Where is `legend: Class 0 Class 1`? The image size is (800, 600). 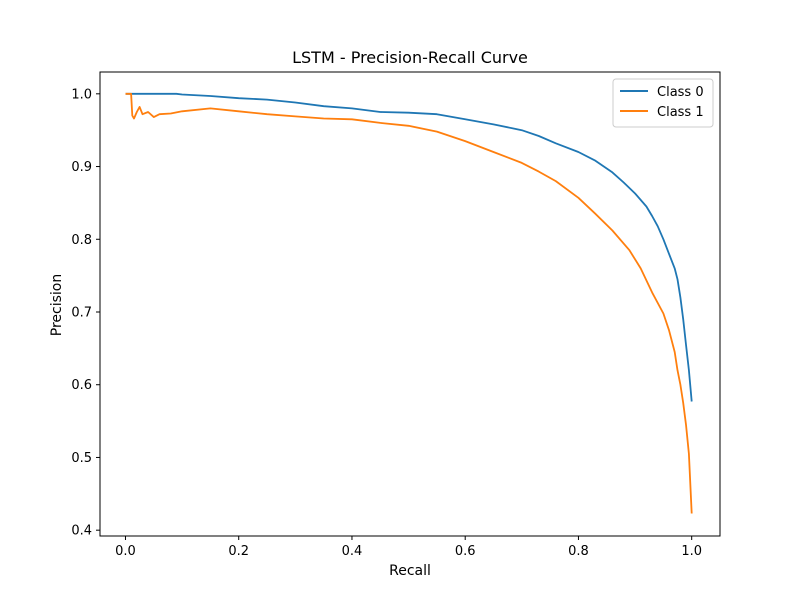 legend: Class 0 Class 1 is located at coordinates (663, 103).